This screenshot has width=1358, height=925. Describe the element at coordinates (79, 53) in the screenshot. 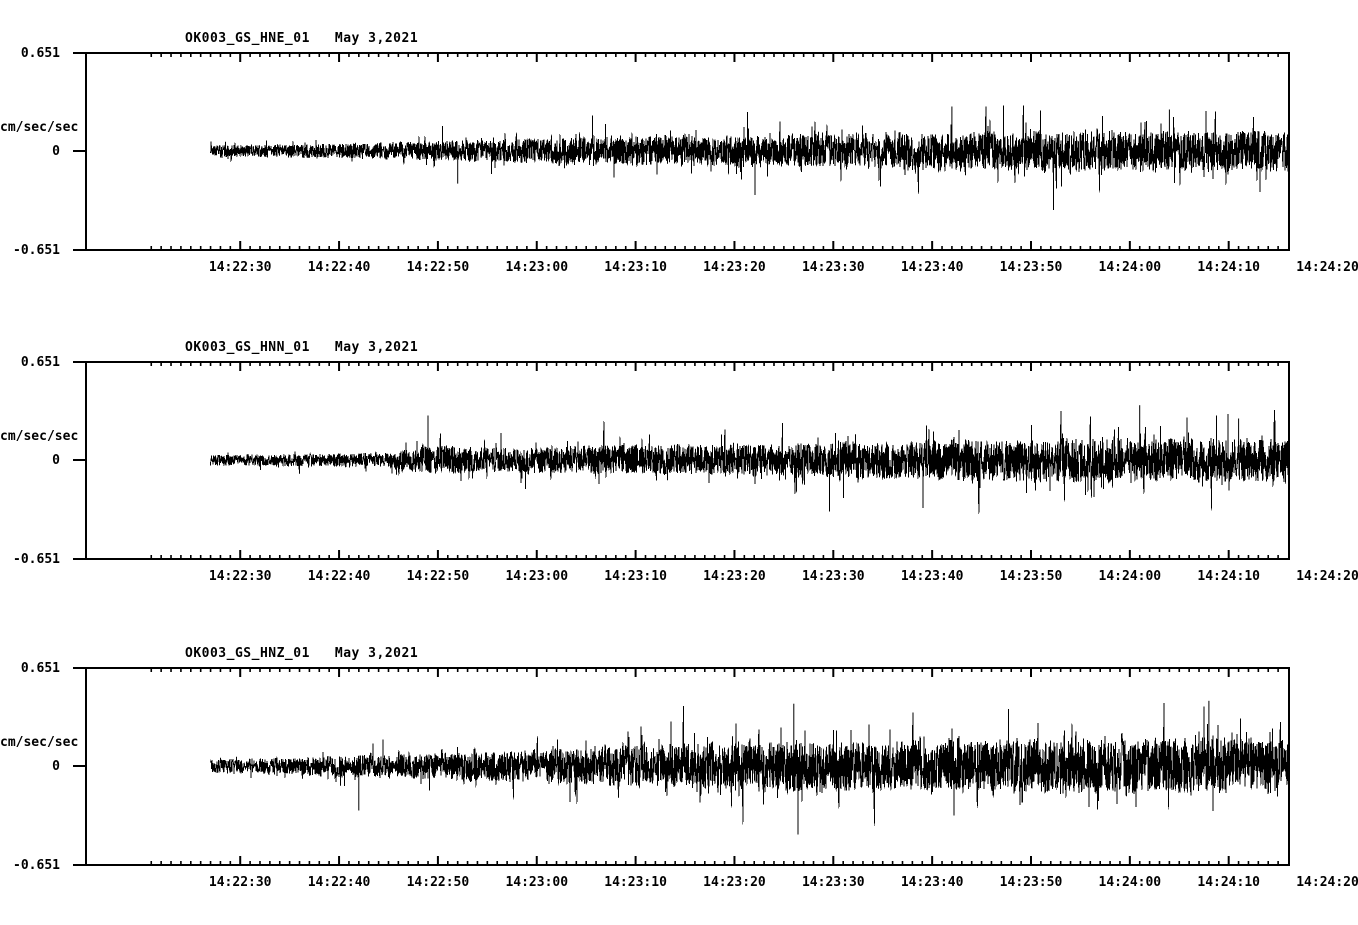

I see `y-tick-mark-top-hne` at that location.